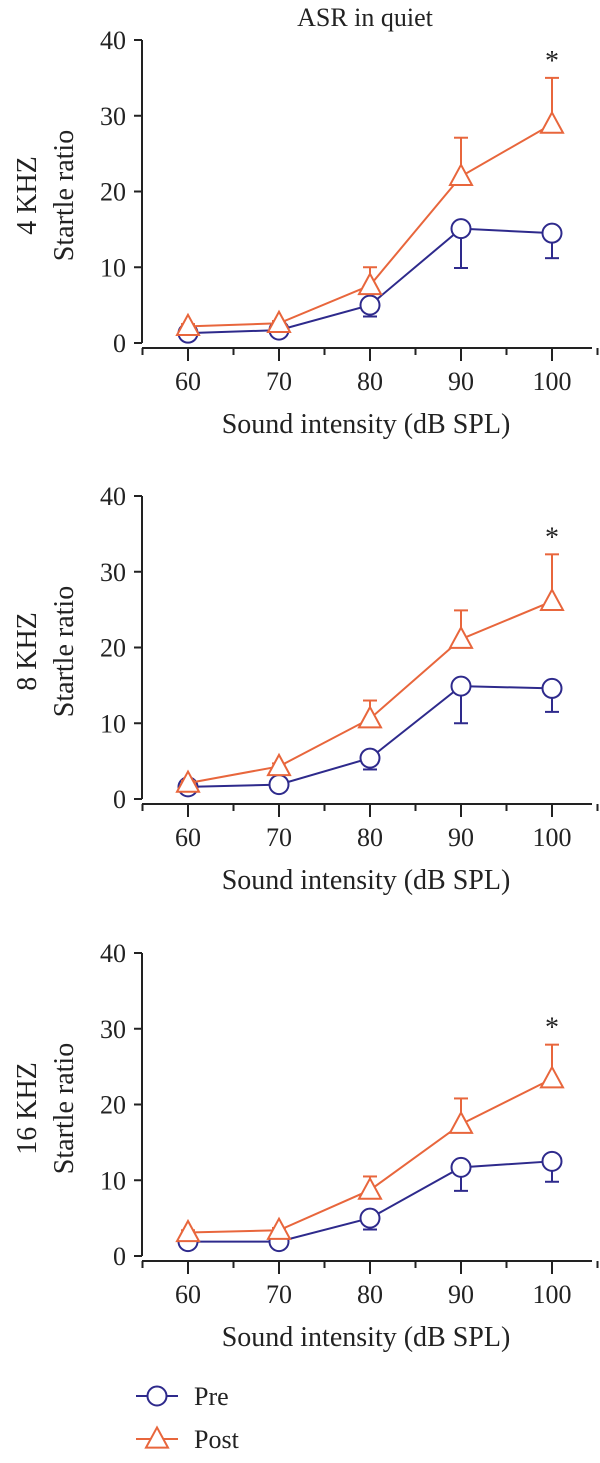 This screenshot has width=600, height=1463. Describe the element at coordinates (157, 1396) in the screenshot. I see `legend-circle-marker` at that location.